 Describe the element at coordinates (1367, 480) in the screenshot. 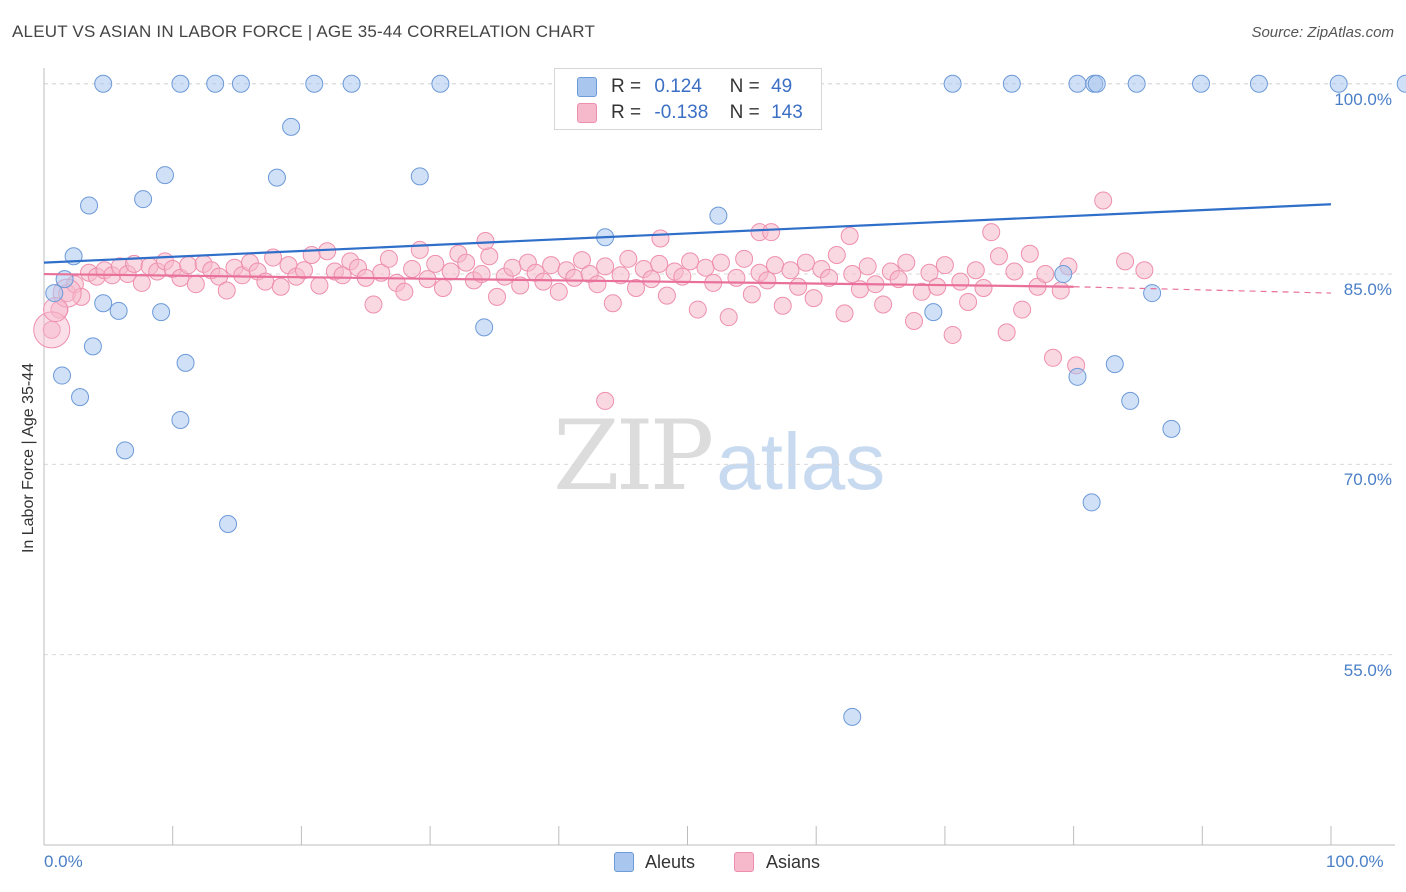

I see `y-tick-label: 70.0%` at that location.